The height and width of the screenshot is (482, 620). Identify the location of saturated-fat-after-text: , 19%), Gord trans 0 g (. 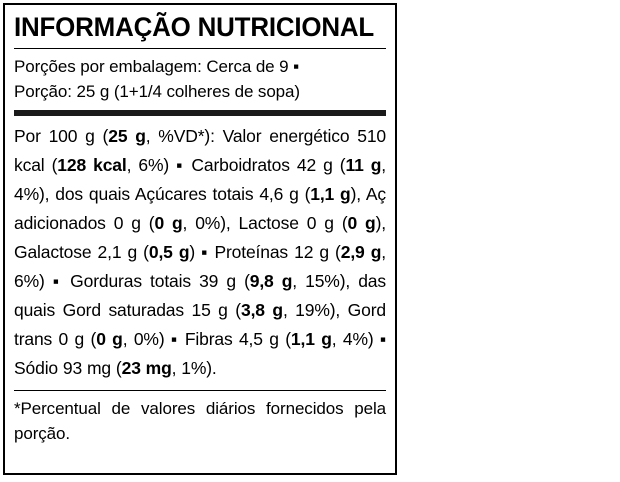
(200, 324).